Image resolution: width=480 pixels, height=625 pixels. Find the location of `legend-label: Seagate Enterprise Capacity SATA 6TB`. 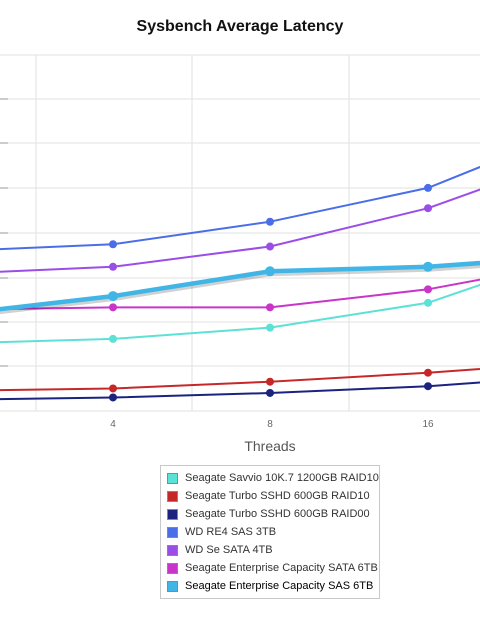

legend-label: Seagate Enterprise Capacity SATA 6TB is located at coordinates (281, 568).